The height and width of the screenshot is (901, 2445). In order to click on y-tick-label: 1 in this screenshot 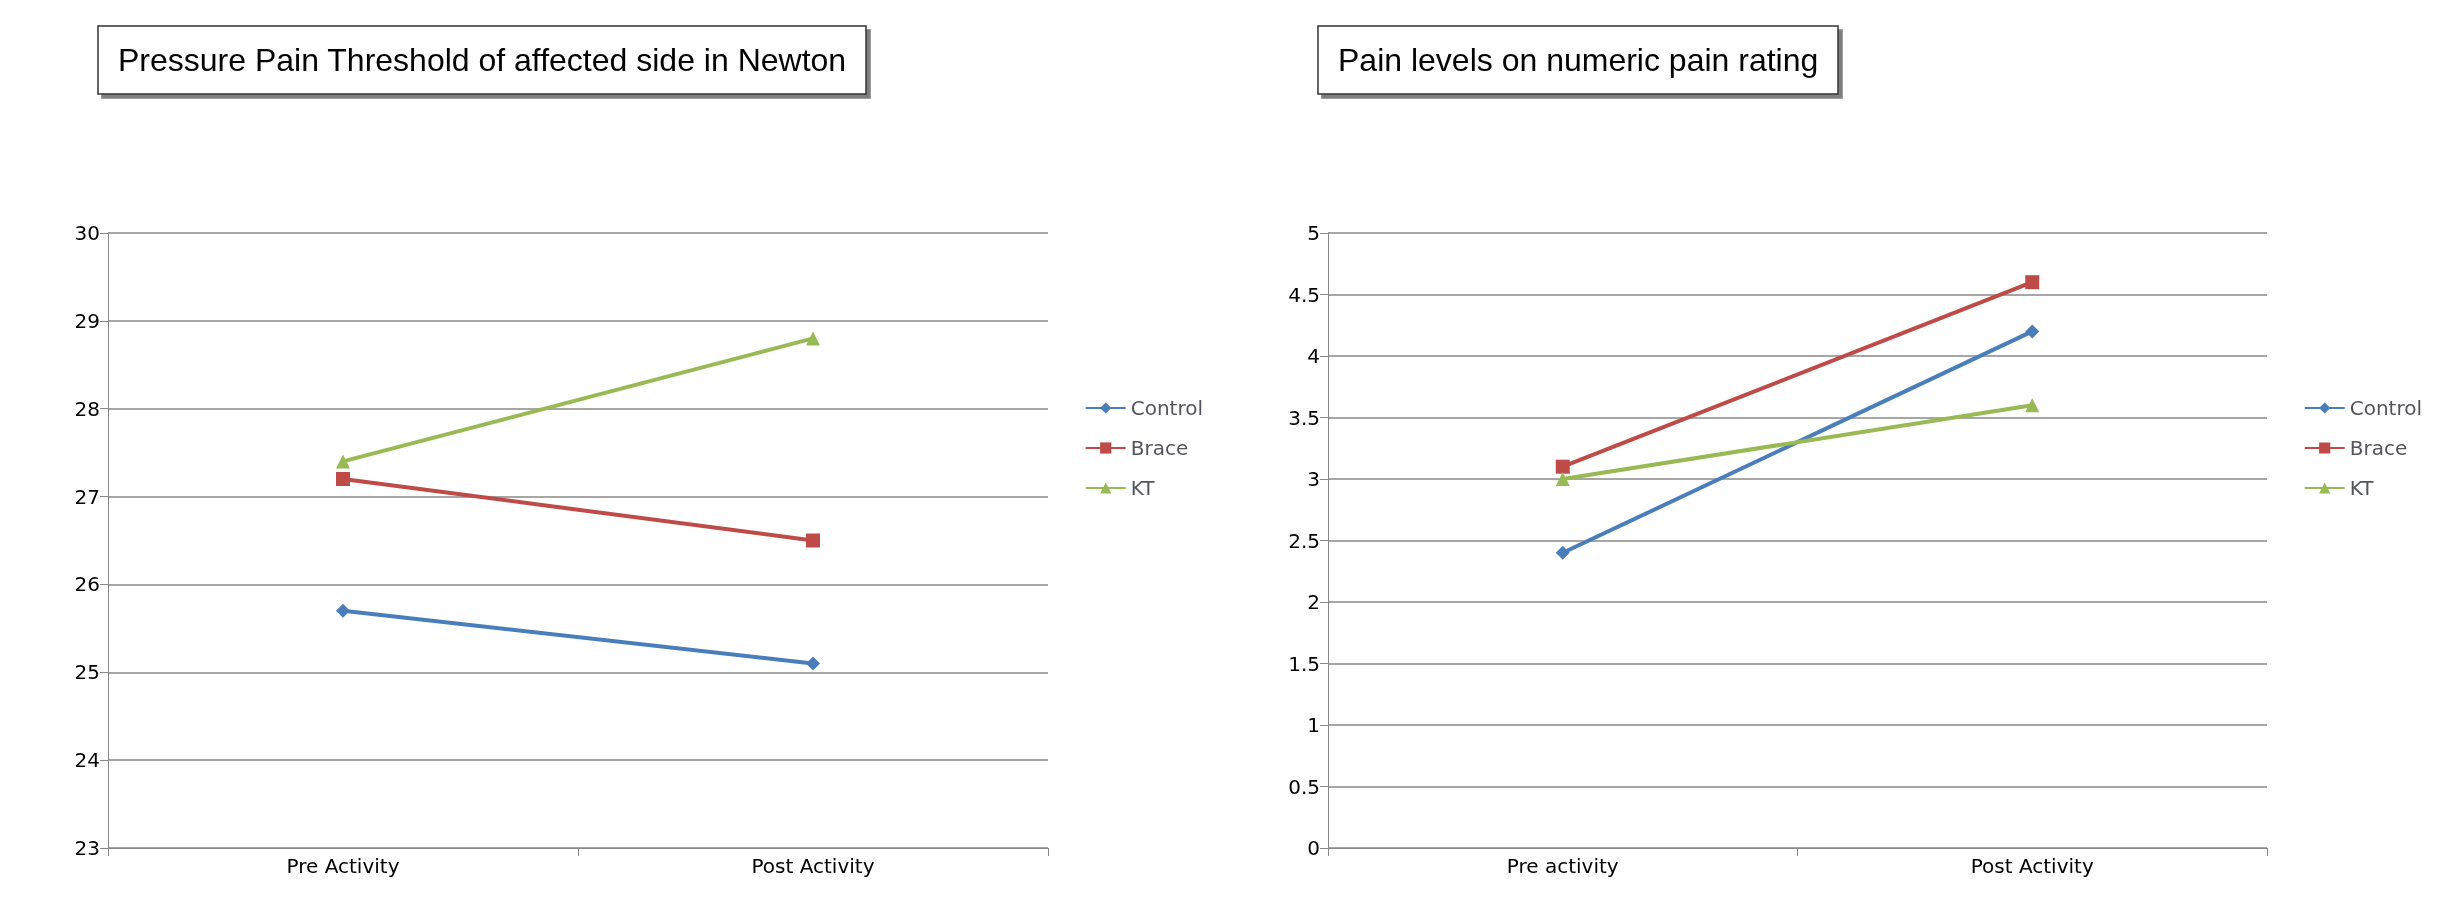, I will do `click(1313, 725)`.